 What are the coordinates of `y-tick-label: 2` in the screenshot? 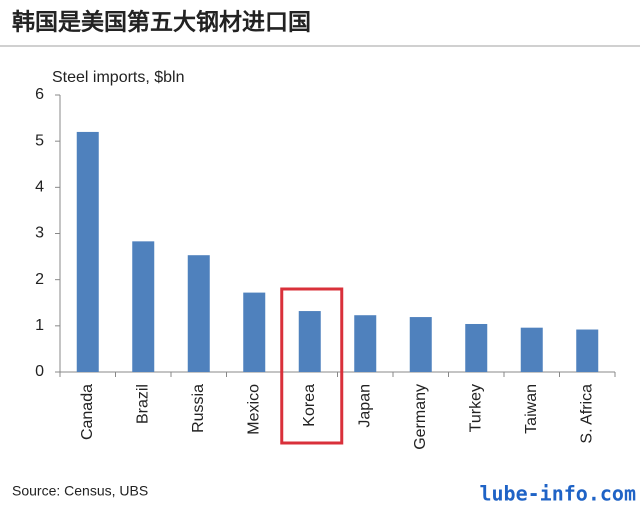 It's located at (39, 279).